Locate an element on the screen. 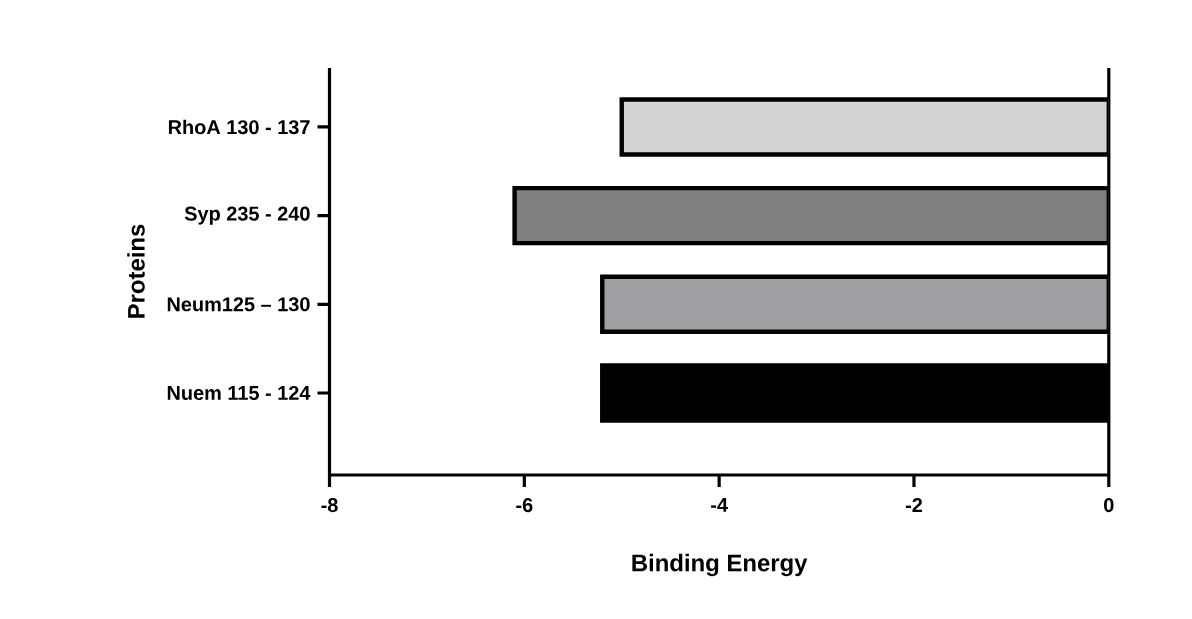 This screenshot has height=619, width=1192. y-tick-label: RhoA 130 - 137 is located at coordinates (239, 127).